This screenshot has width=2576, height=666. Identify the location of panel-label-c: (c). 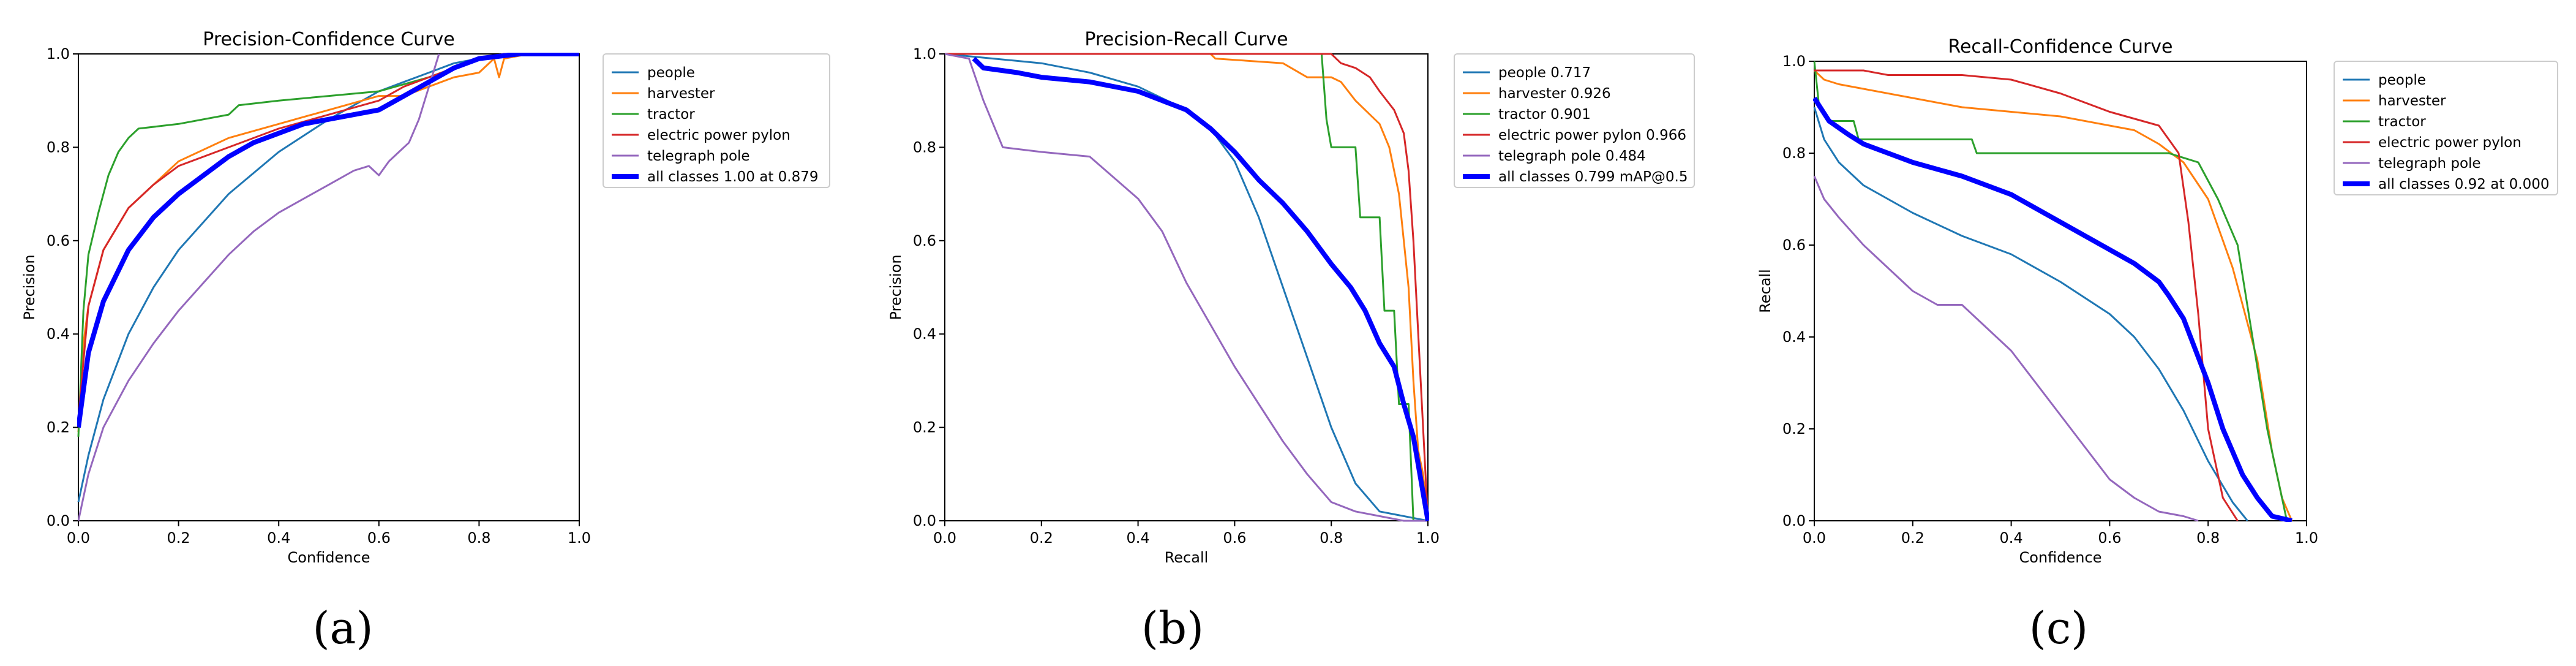
(2059, 628).